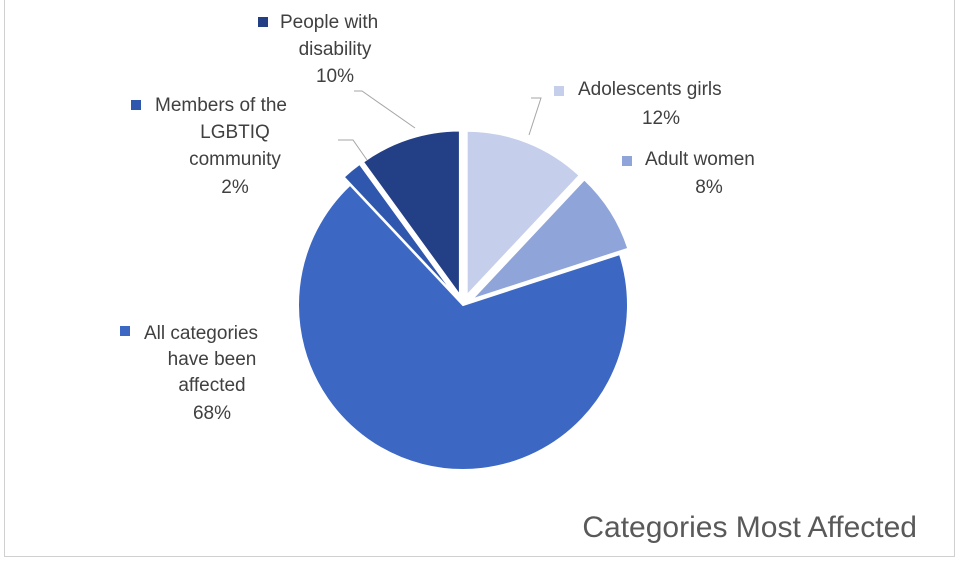  I want to click on pie-slice-adult-women, so click(550, 239).